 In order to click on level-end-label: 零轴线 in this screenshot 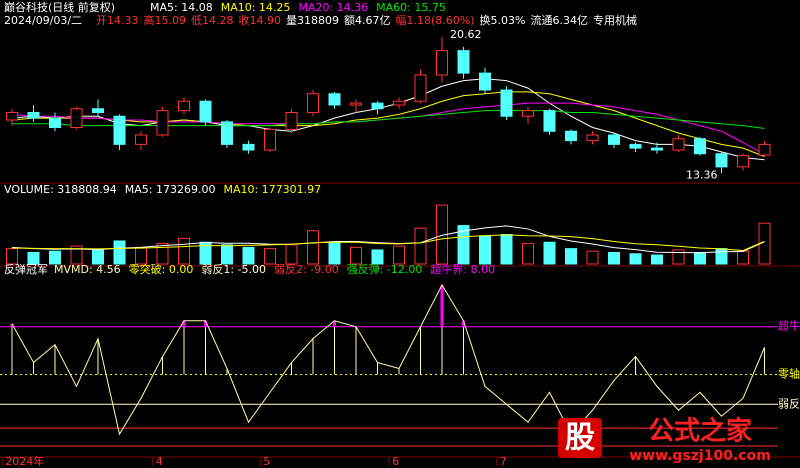, I will do `click(789, 373)`.